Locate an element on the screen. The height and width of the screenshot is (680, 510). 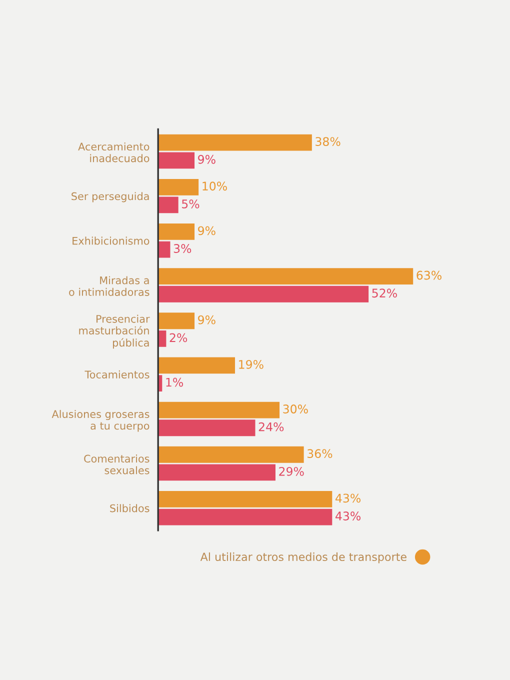
y-tick-label: Alusiones groseras a tu cuerpo is located at coordinates (101, 421).